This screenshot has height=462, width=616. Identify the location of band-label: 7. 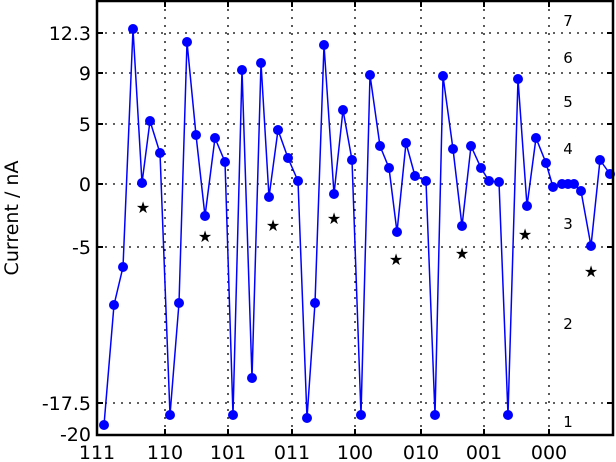
(568, 21).